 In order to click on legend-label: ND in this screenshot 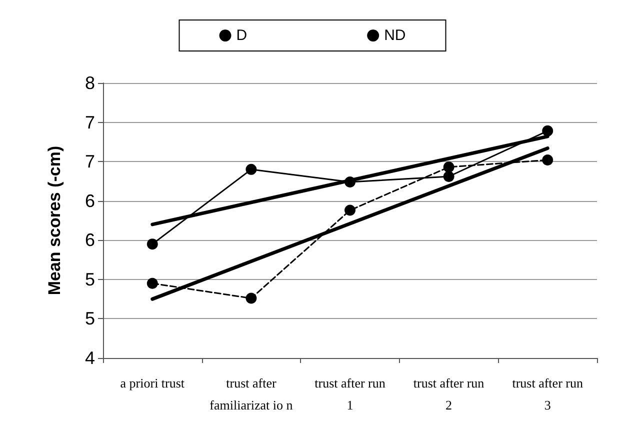, I will do `click(395, 35)`.